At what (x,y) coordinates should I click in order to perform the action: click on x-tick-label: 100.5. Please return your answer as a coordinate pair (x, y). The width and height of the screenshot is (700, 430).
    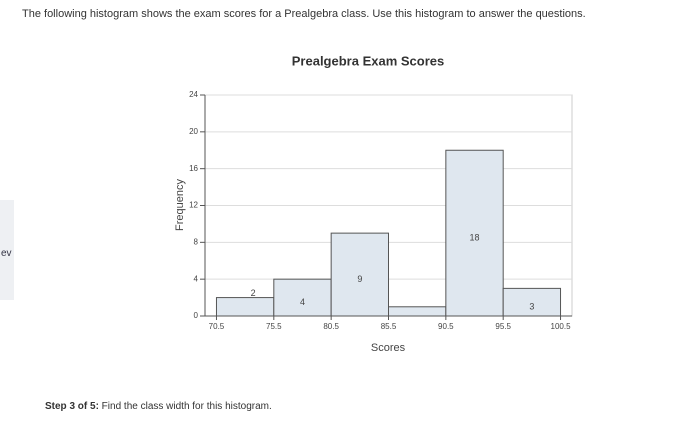
    Looking at the image, I should click on (561, 326).